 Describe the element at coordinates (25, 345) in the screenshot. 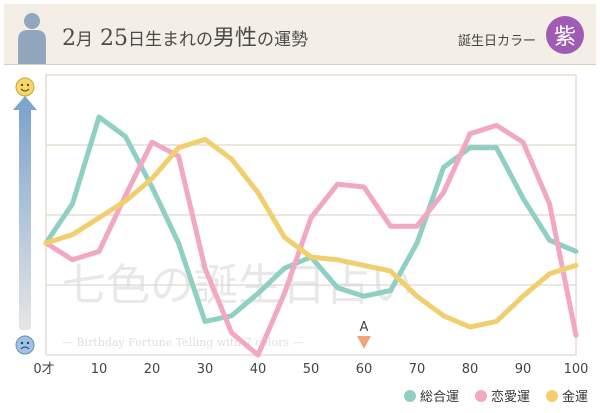

I see `sad-face-icon` at that location.